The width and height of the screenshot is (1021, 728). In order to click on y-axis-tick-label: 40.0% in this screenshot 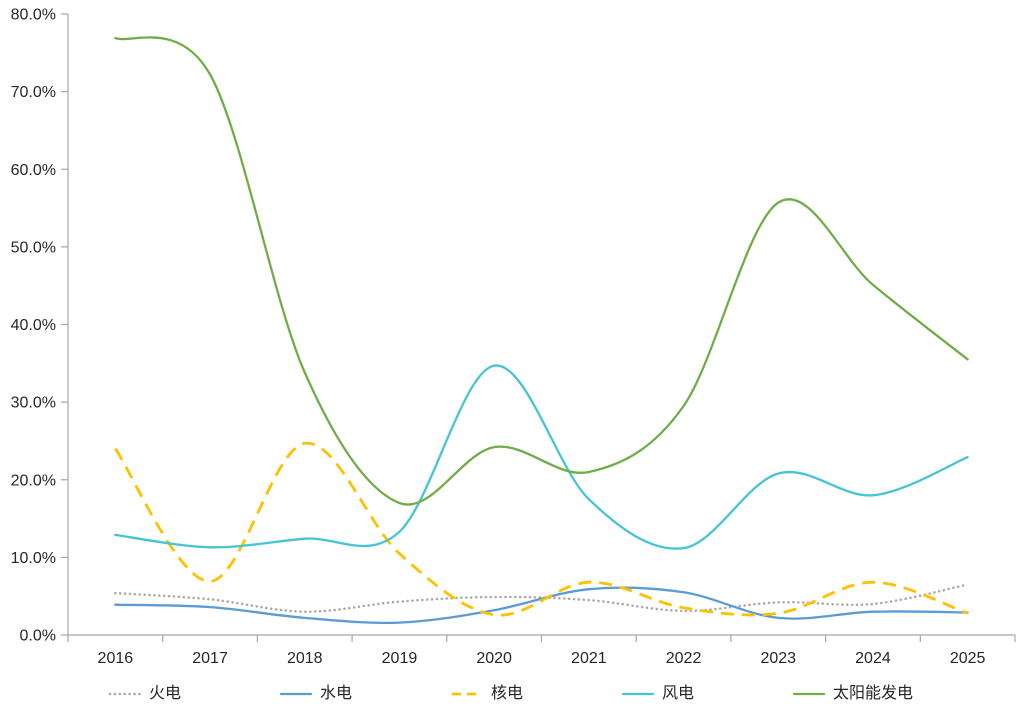, I will do `click(33, 325)`.